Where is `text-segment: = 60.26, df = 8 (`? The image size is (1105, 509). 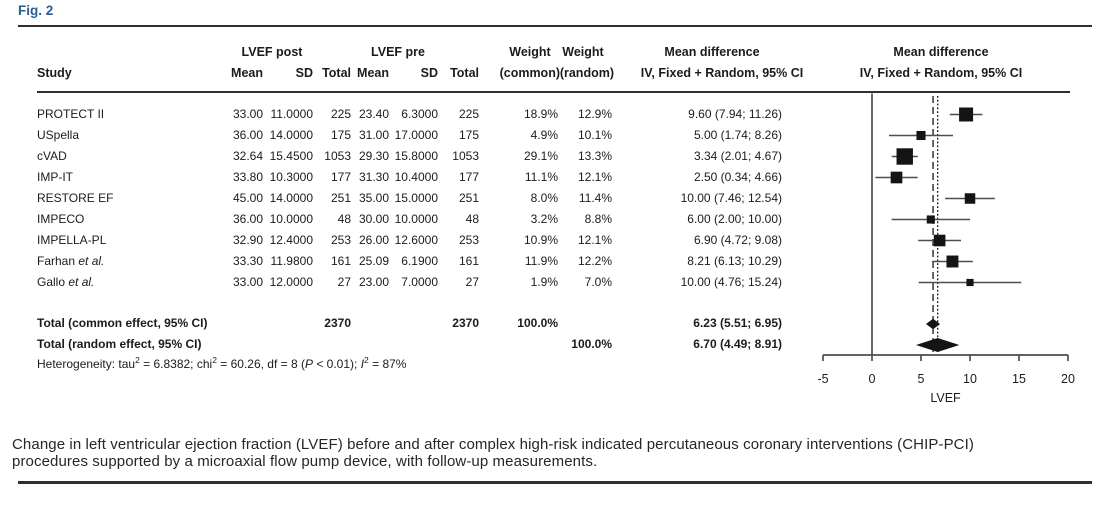 text-segment: = 60.26, df = 8 ( is located at coordinates (260, 364).